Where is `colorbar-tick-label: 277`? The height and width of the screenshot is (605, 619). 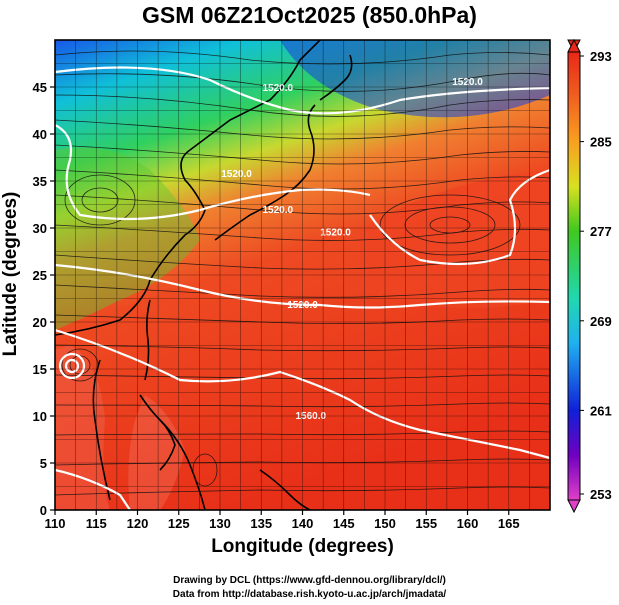
colorbar-tick-label: 277 is located at coordinates (601, 231).